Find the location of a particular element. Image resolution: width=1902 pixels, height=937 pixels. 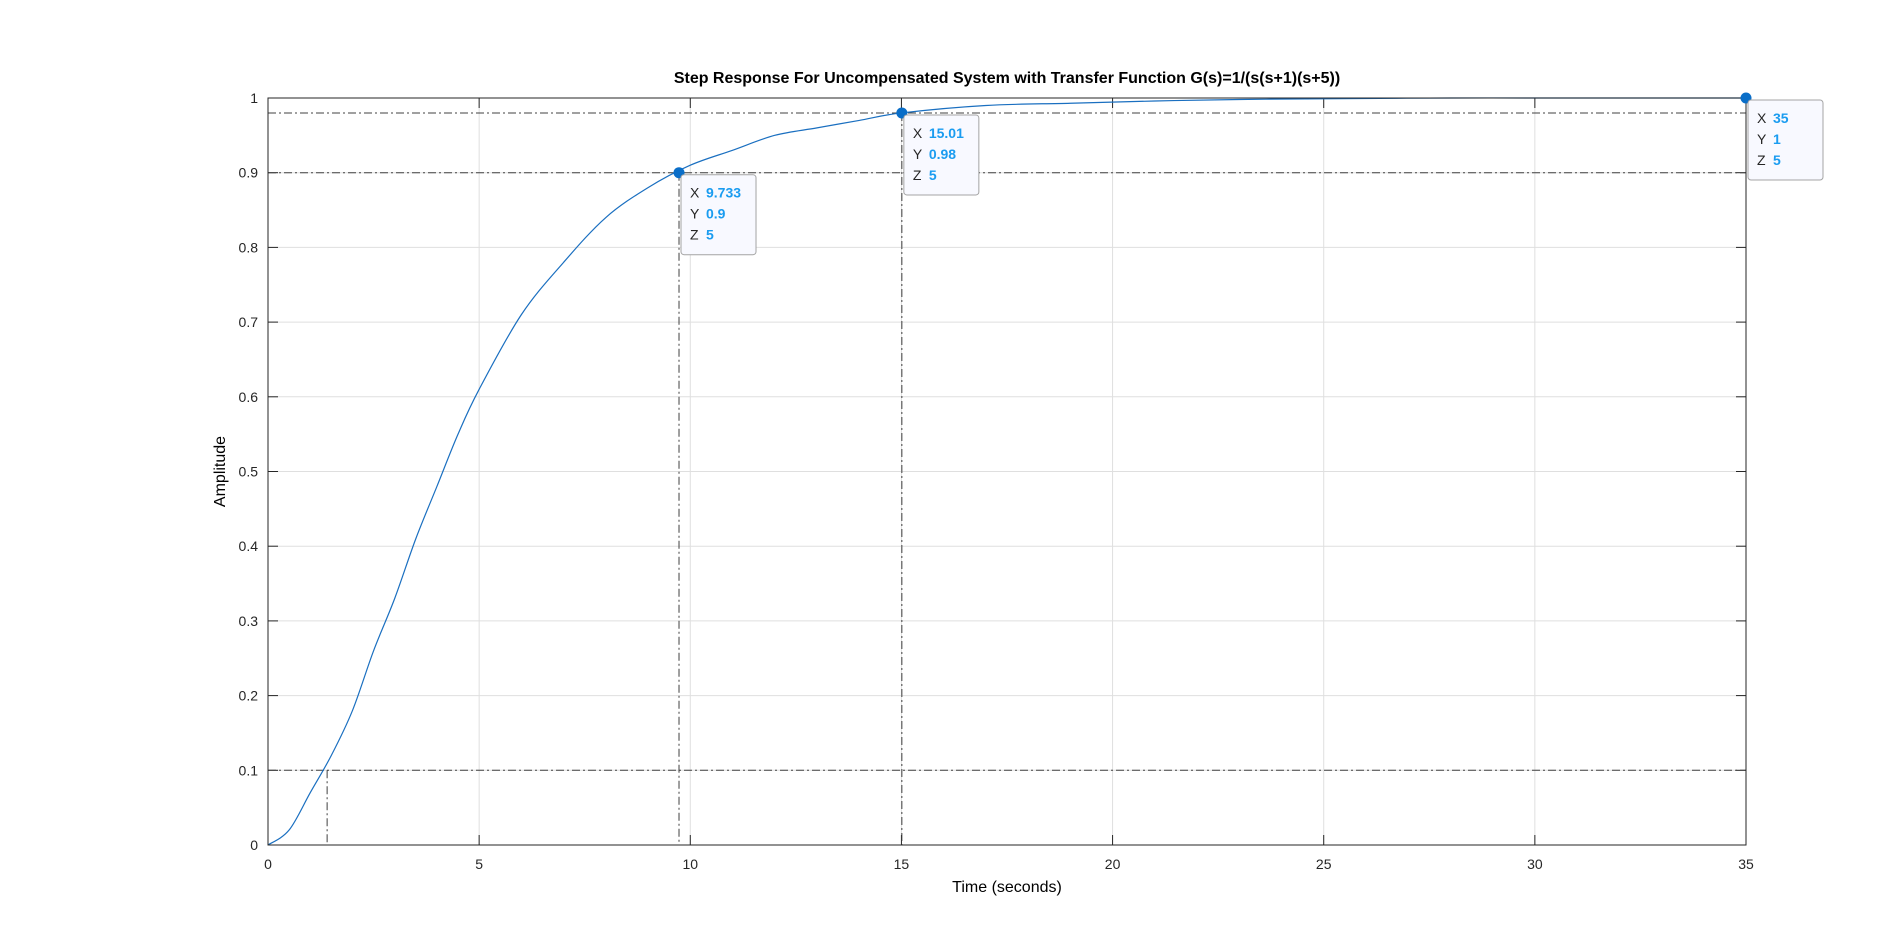

y-tick-label: 0.8 is located at coordinates (249, 247).